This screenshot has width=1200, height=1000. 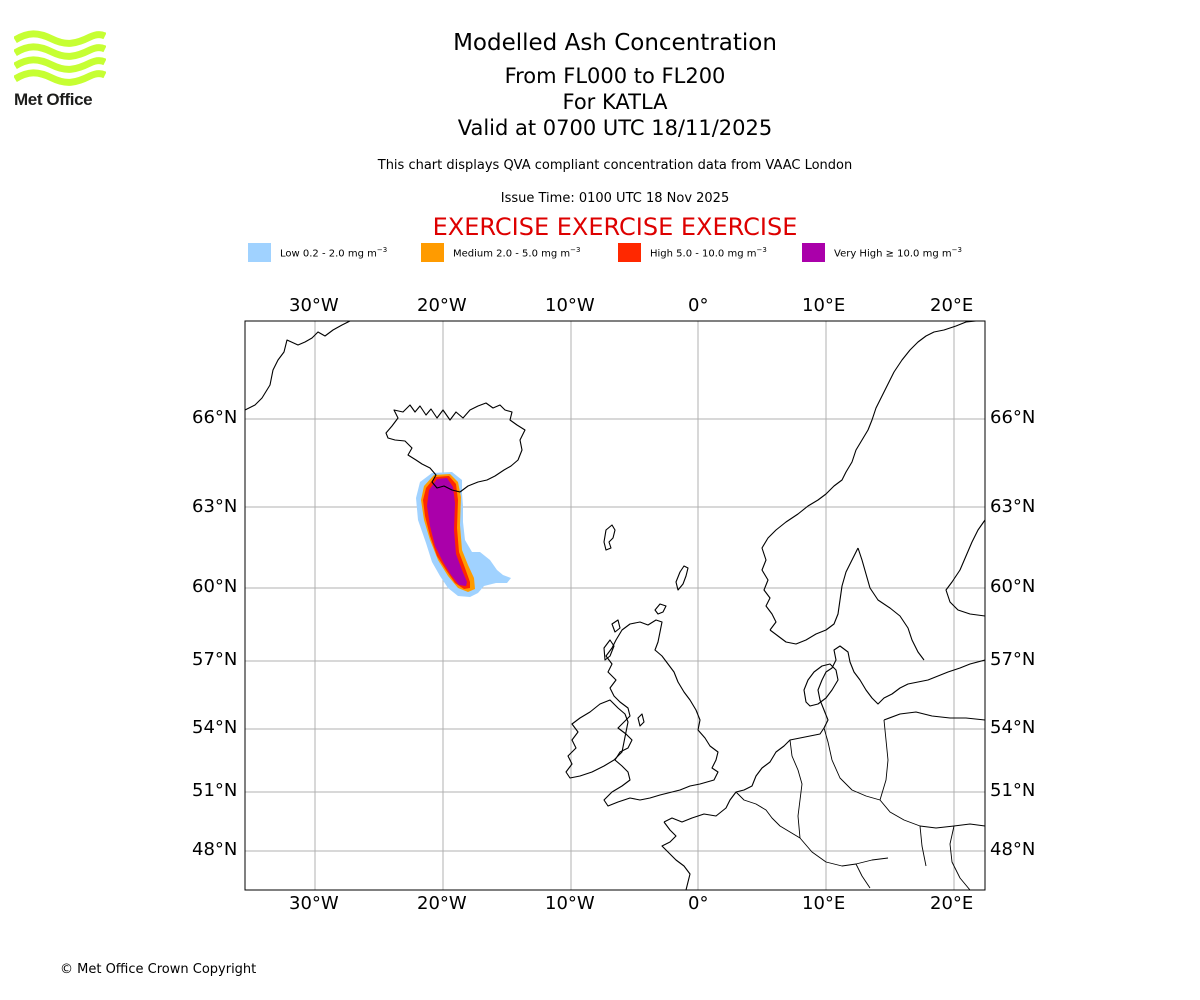 I want to click on orkney-islands, so click(x=660, y=609).